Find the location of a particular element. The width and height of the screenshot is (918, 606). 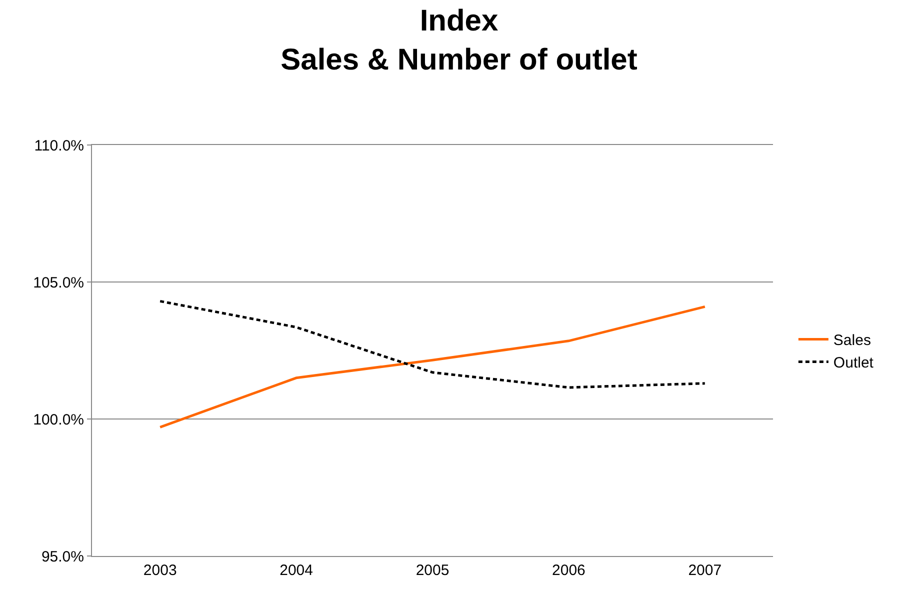

y-tick-label: 105.0% is located at coordinates (58, 283).